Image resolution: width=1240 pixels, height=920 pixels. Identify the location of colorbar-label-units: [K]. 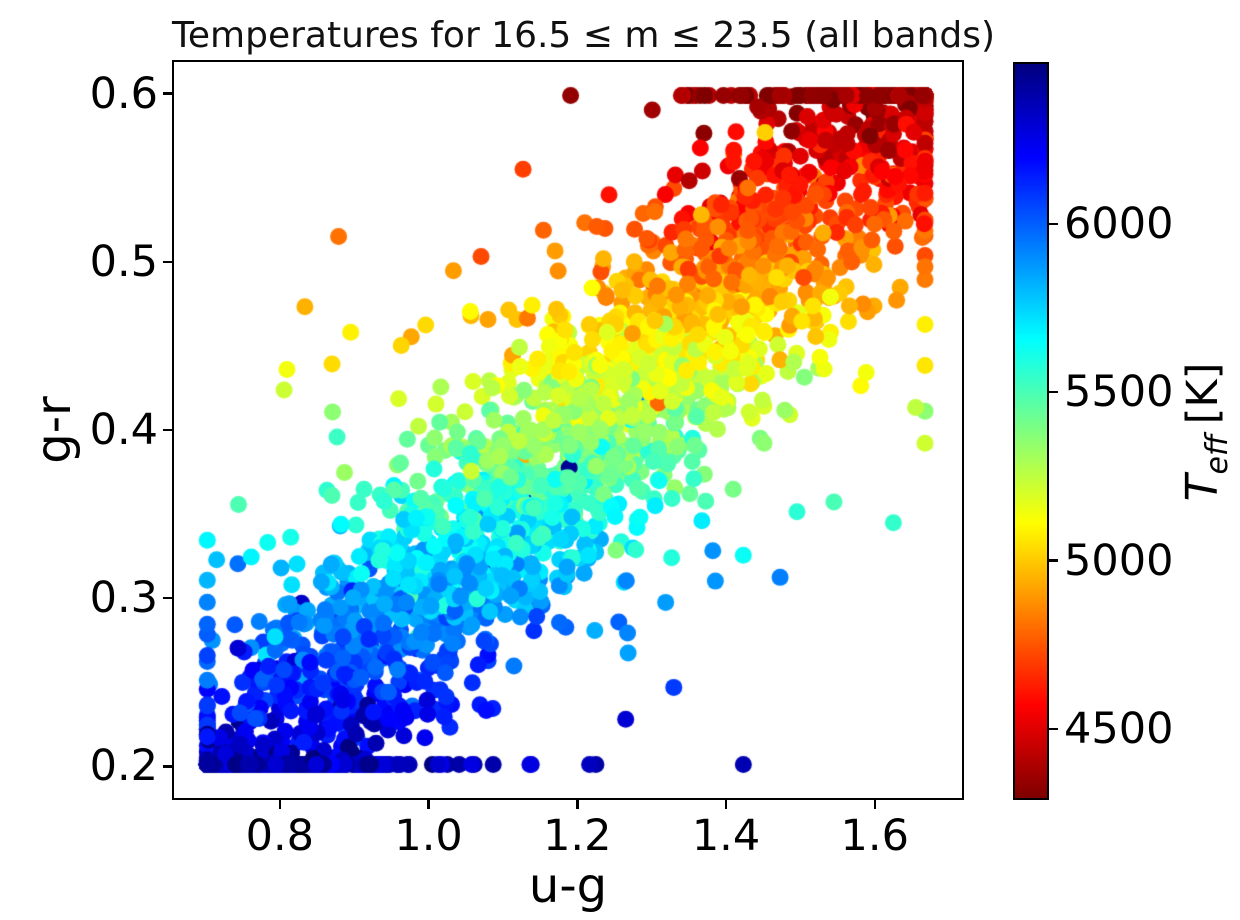
(1203, 393).